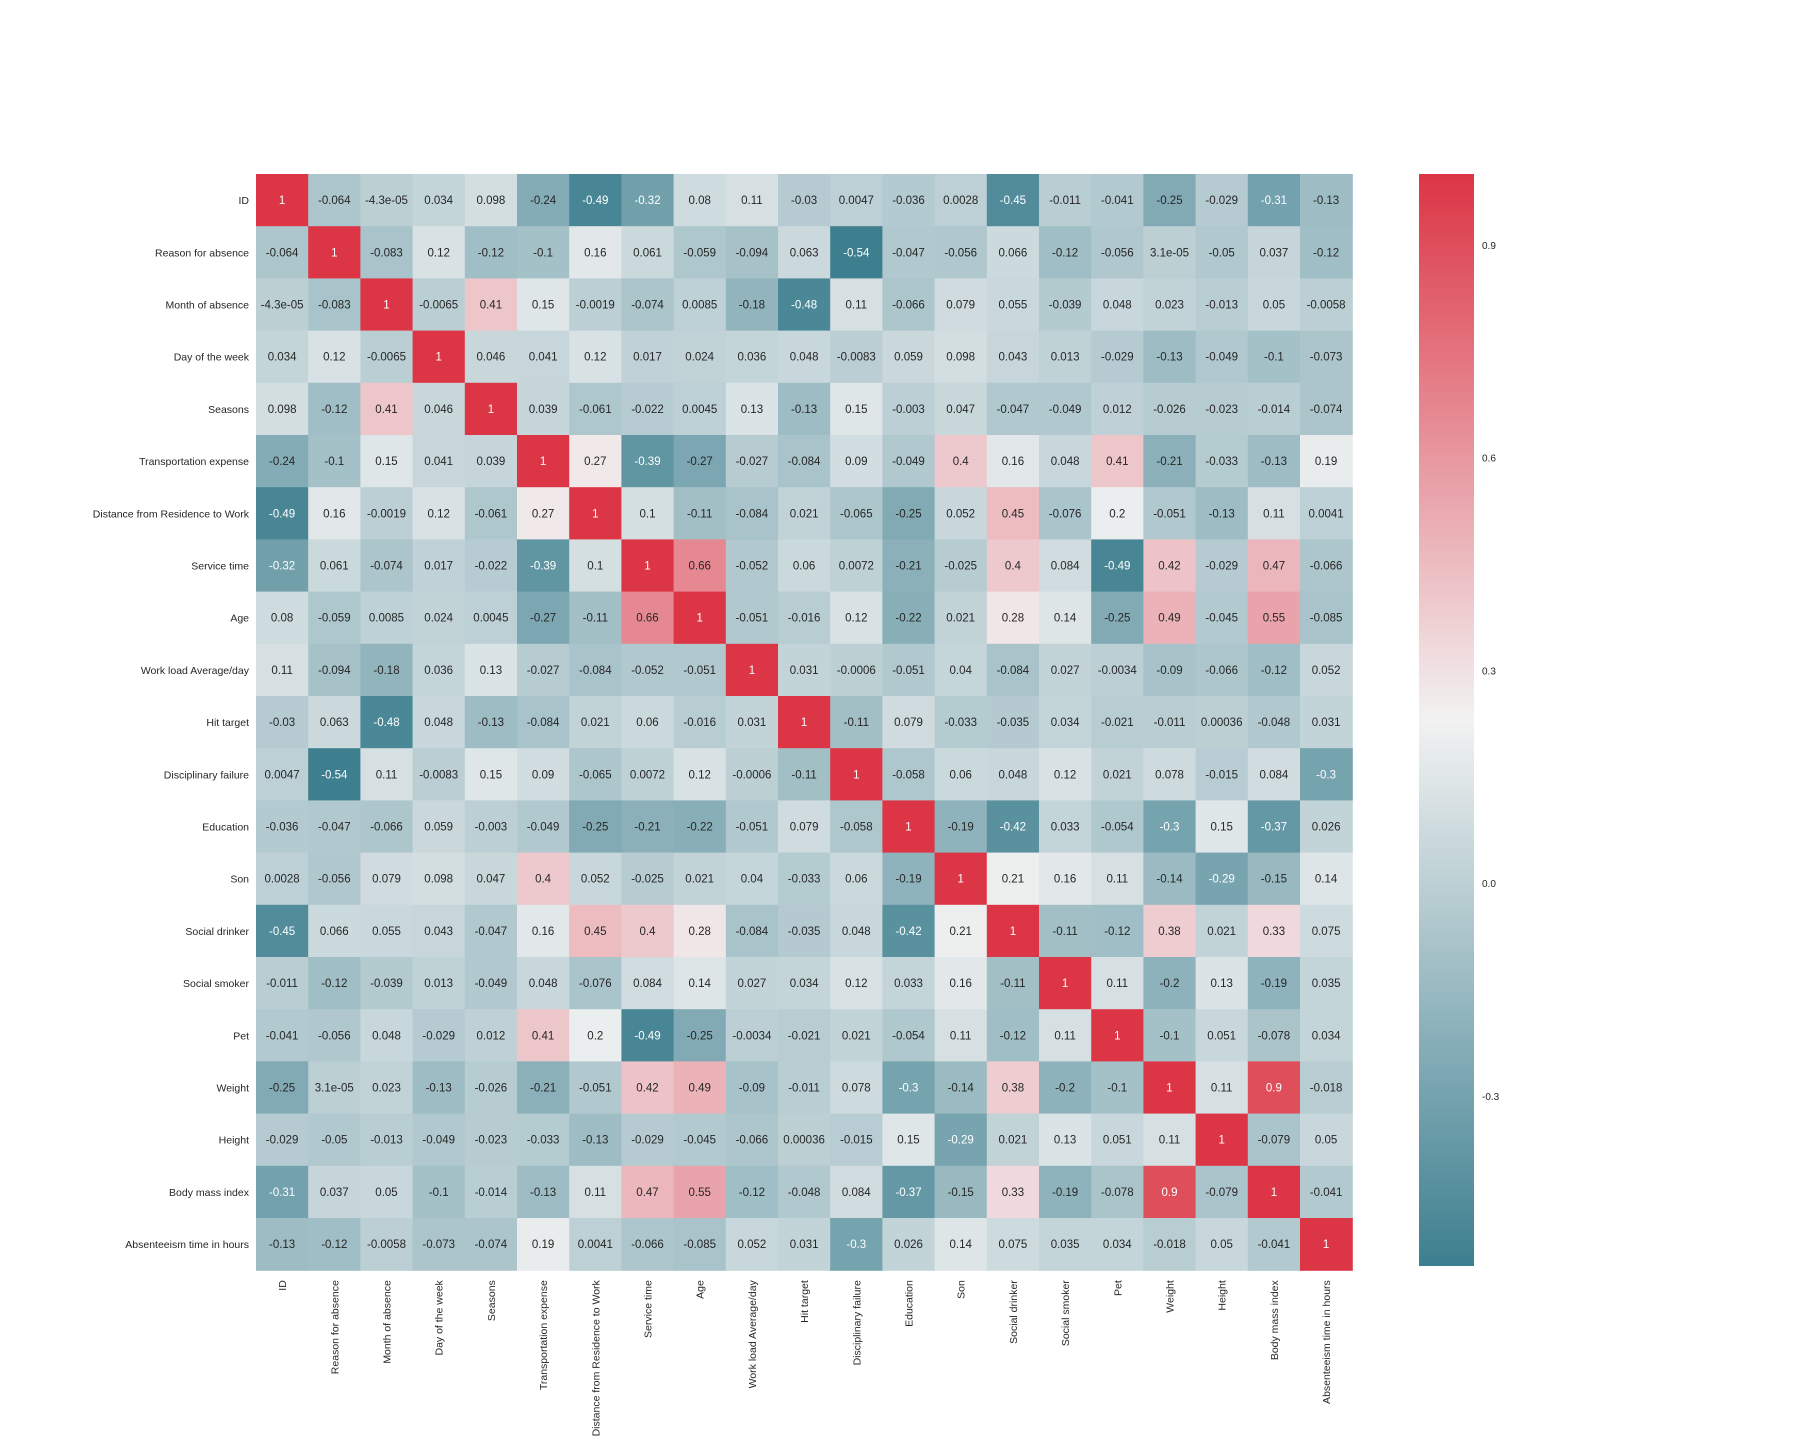 The image size is (1800, 1440). I want to click on cell-value-label: -0.09, so click(1169, 671).